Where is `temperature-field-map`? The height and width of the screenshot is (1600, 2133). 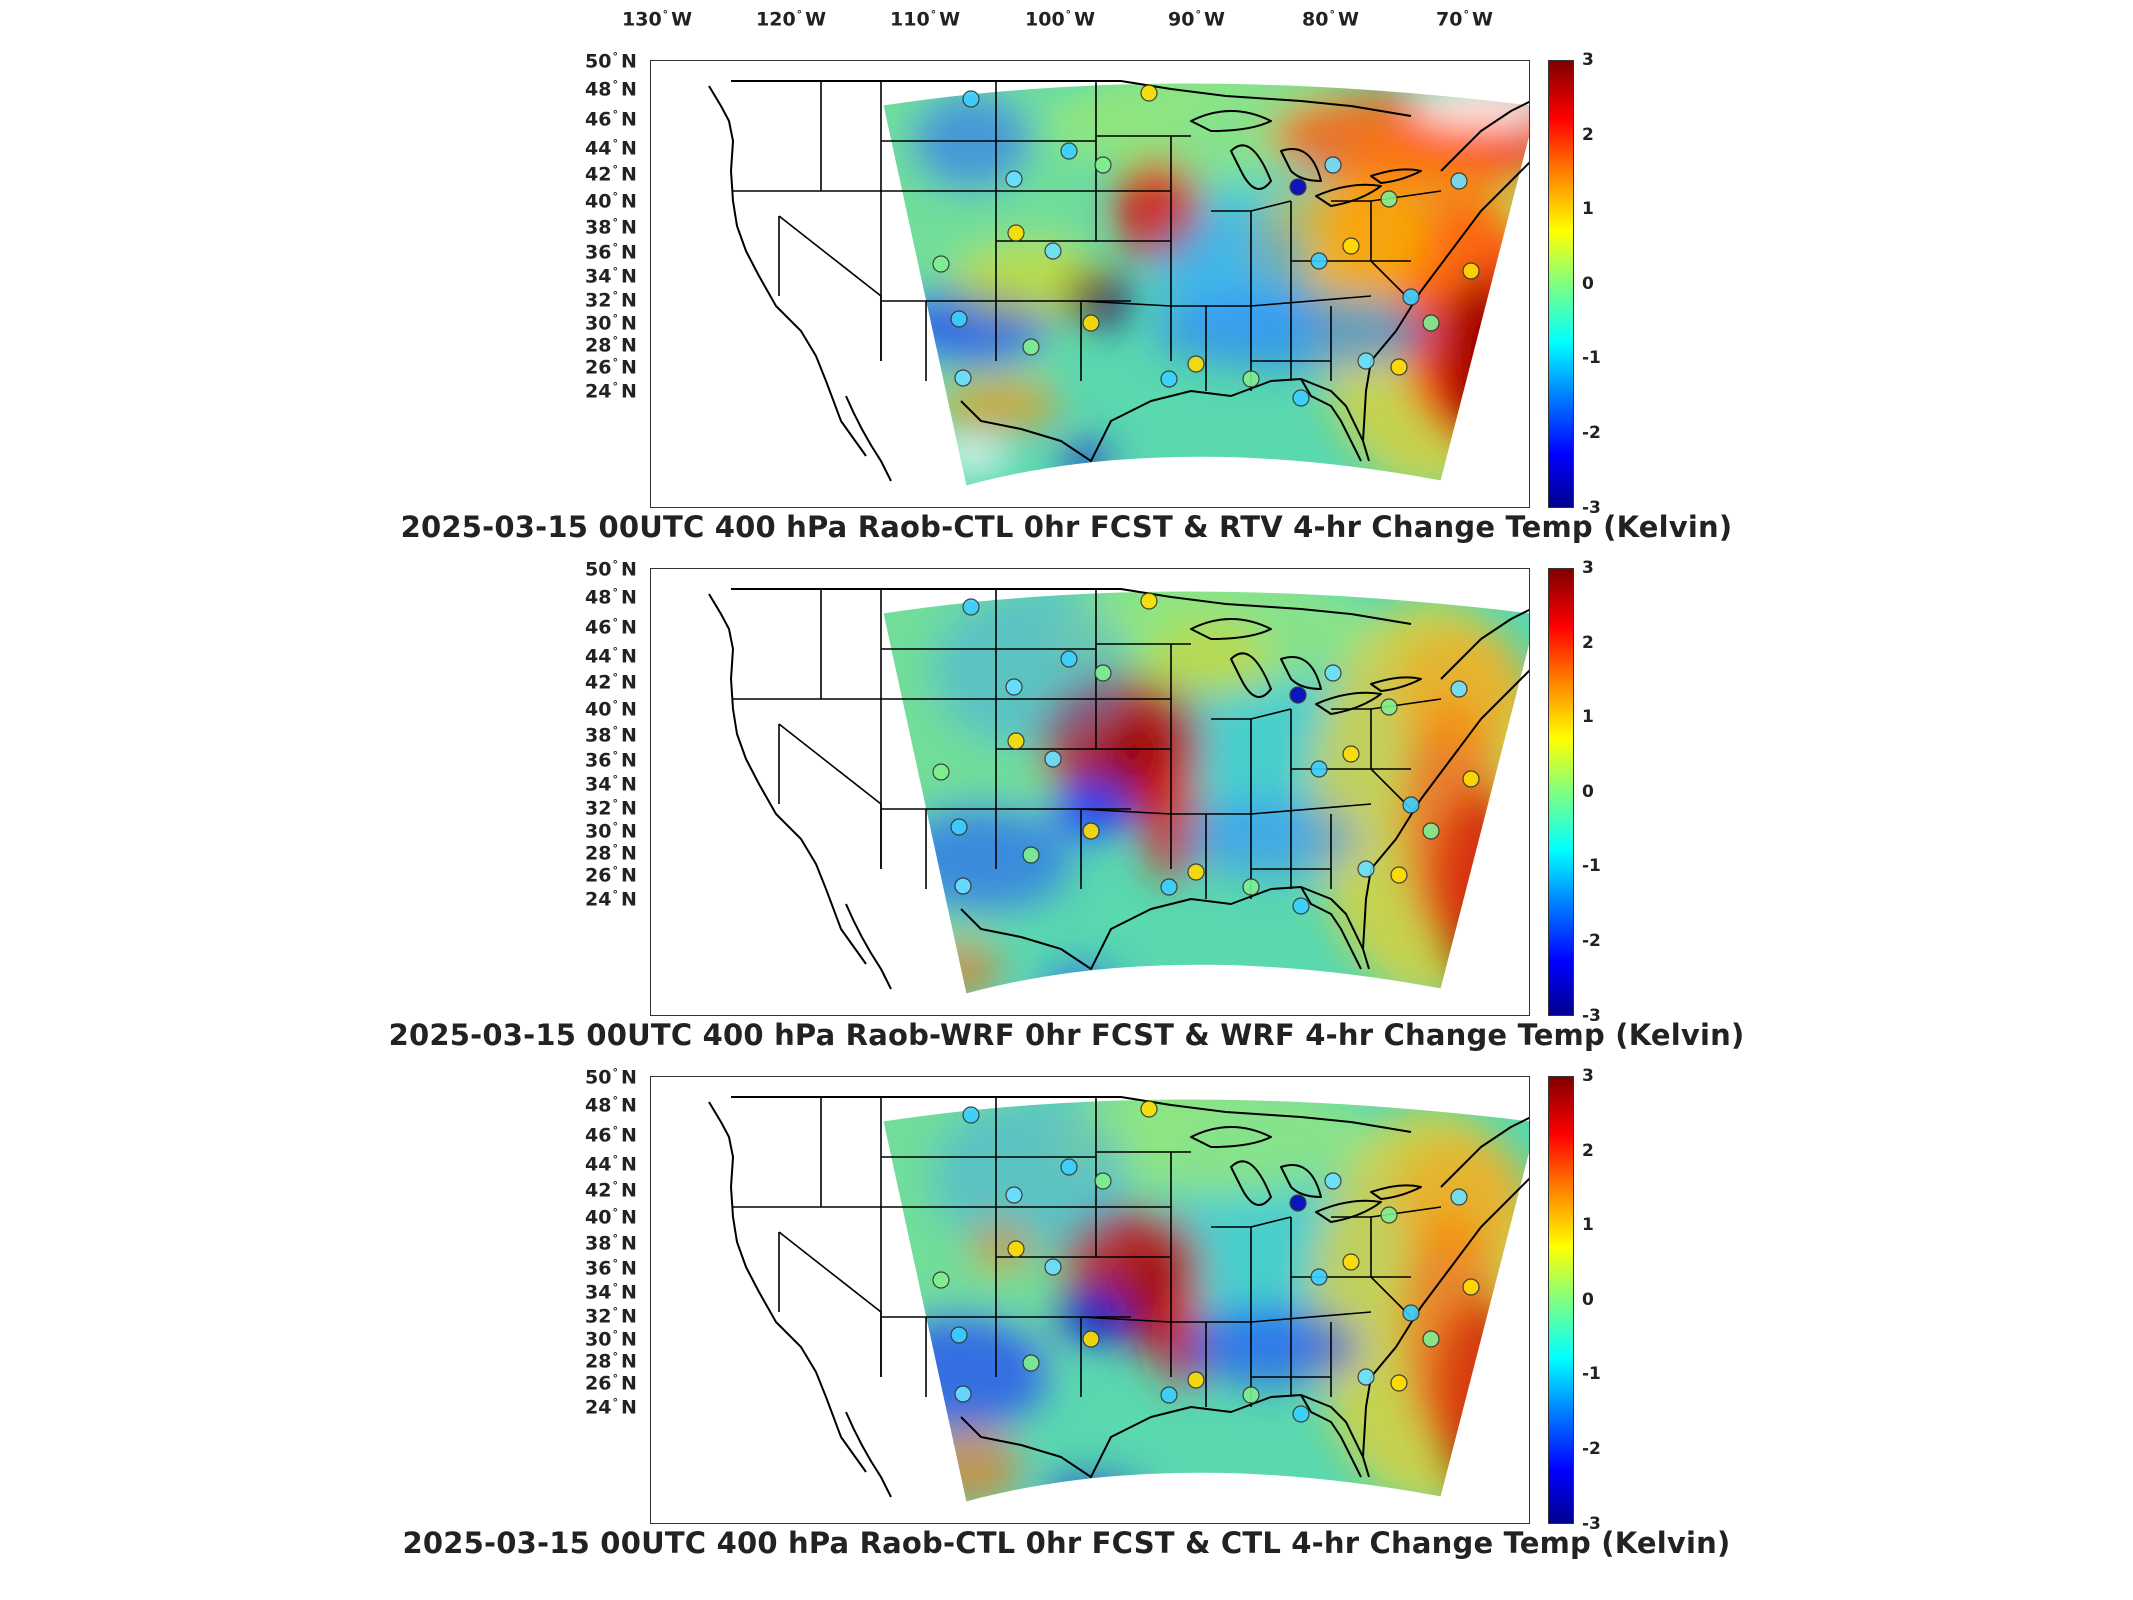 temperature-field-map is located at coordinates (1118, 791).